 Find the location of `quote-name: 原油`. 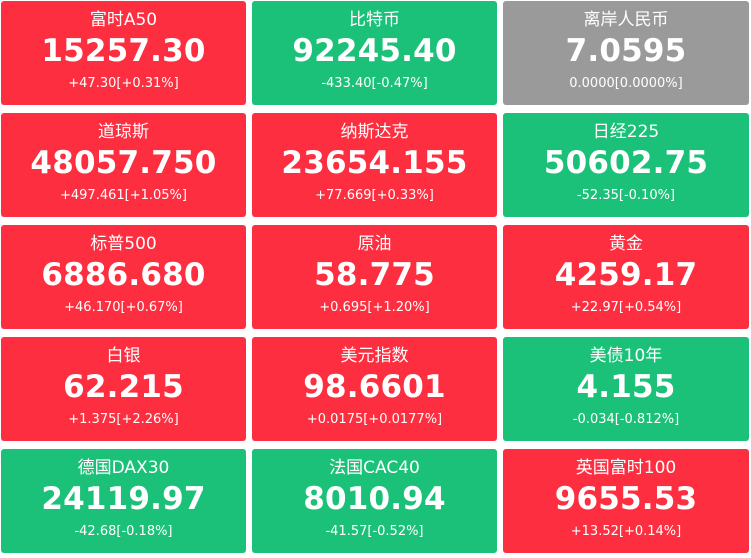

quote-name: 原油 is located at coordinates (374, 244).